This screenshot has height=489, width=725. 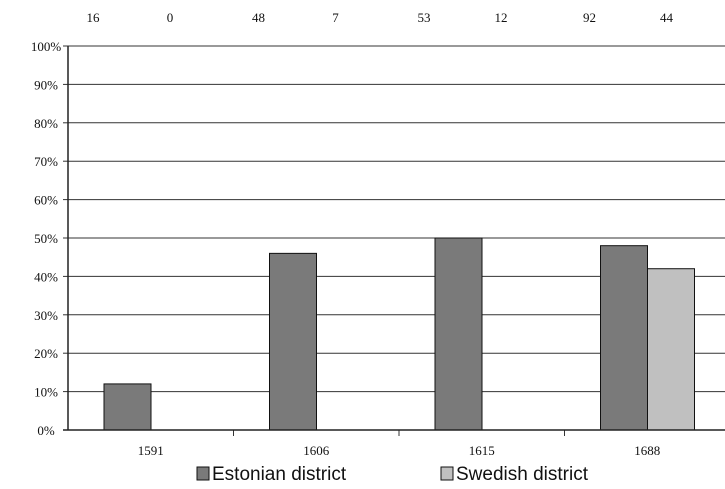 I want to click on y-tick-label: 90%, so click(x=46, y=84).